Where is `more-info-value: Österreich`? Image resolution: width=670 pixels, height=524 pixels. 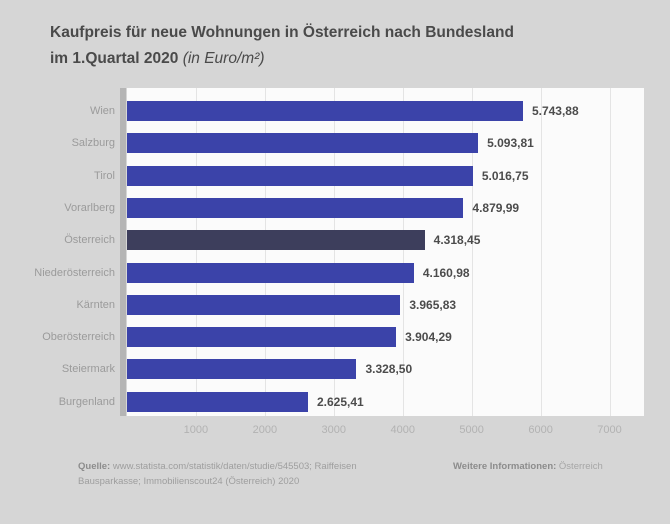
more-info-value: Österreich is located at coordinates (580, 466).